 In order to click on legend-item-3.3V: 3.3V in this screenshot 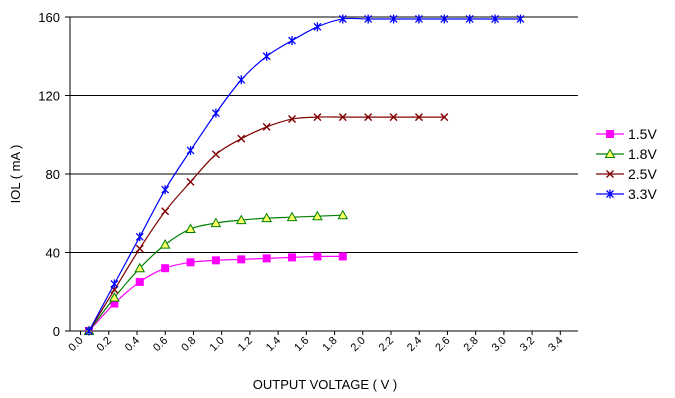, I will do `click(626, 194)`.